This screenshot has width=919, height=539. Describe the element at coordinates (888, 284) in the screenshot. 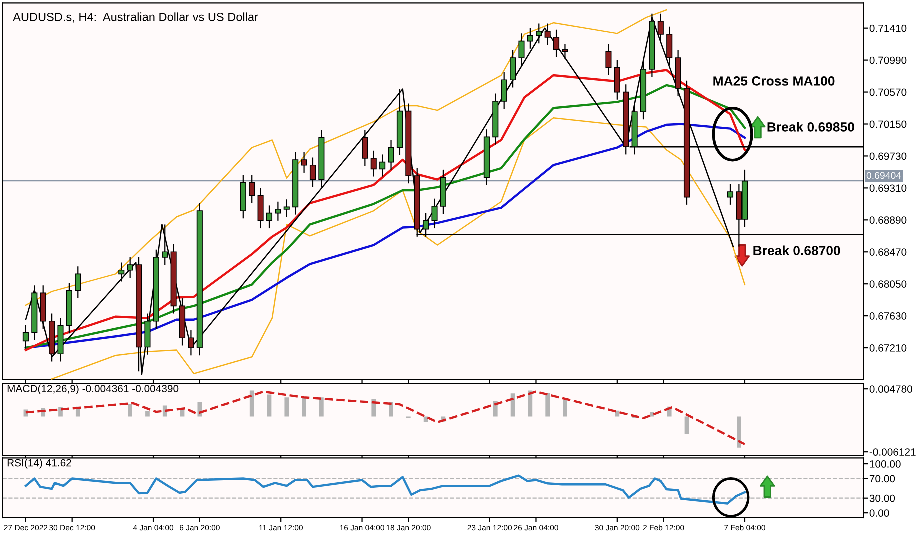

I see `y-tick-label: 0.68050` at that location.